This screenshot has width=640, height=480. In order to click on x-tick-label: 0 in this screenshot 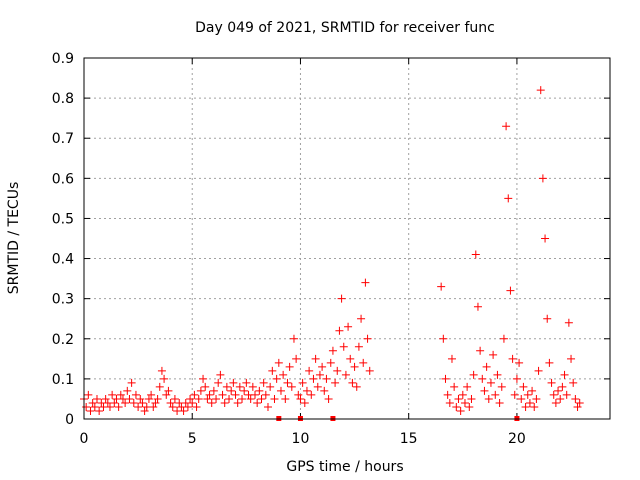, I will do `click(84, 439)`.